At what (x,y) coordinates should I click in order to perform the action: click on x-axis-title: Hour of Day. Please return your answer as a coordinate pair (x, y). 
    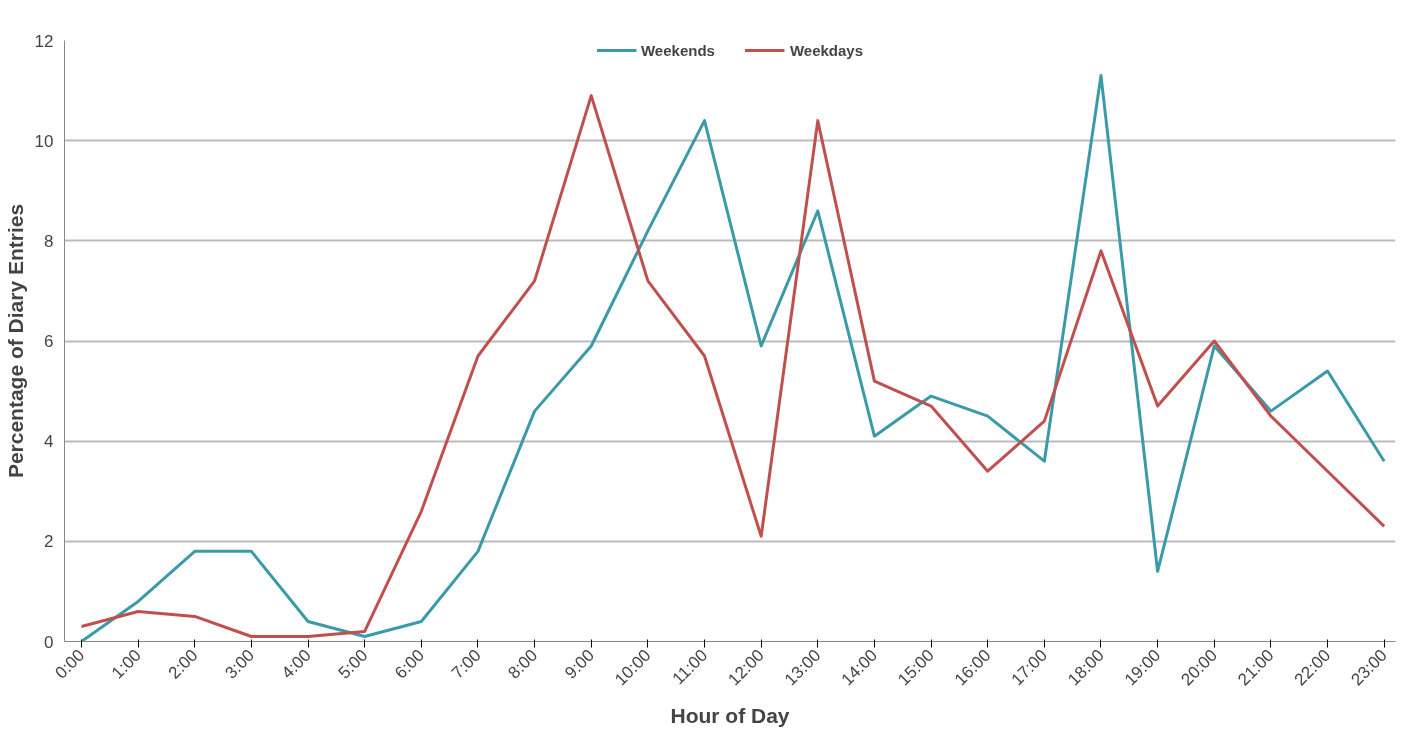
    Looking at the image, I should click on (730, 716).